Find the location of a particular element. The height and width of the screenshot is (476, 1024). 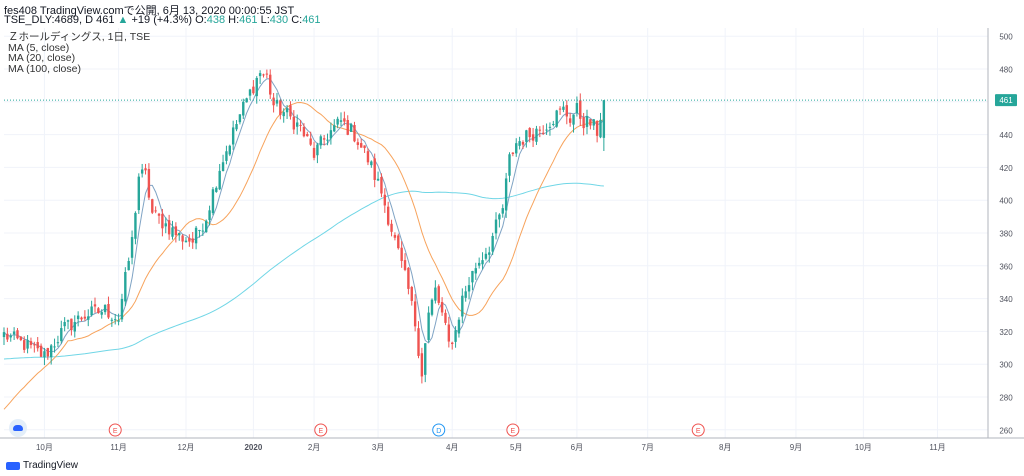

cloud-icon is located at coordinates (18, 428).